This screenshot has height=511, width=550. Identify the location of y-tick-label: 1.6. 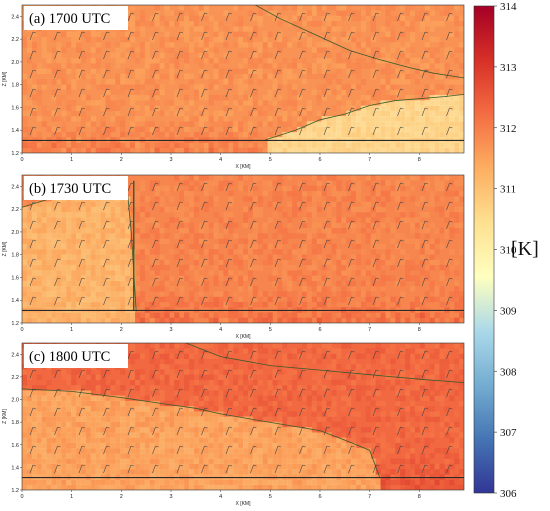
(15, 108).